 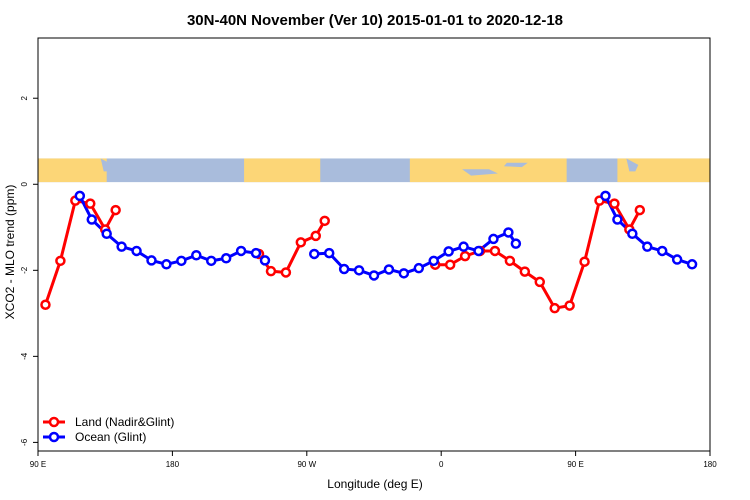 I want to click on legend-ocean-label: Ocean (Glint), so click(x=110, y=437).